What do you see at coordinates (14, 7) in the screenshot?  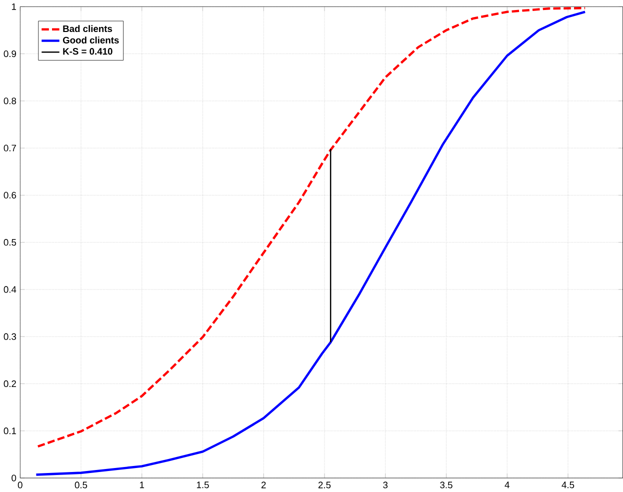 I see `y-tick-label: 1` at bounding box center [14, 7].